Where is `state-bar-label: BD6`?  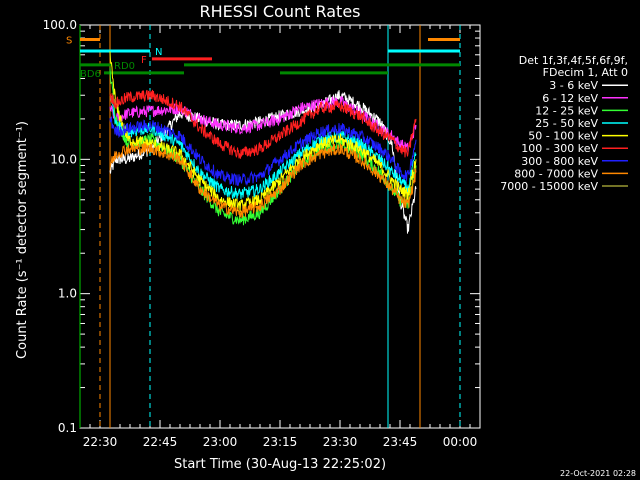 state-bar-label: BD6 is located at coordinates (90, 74).